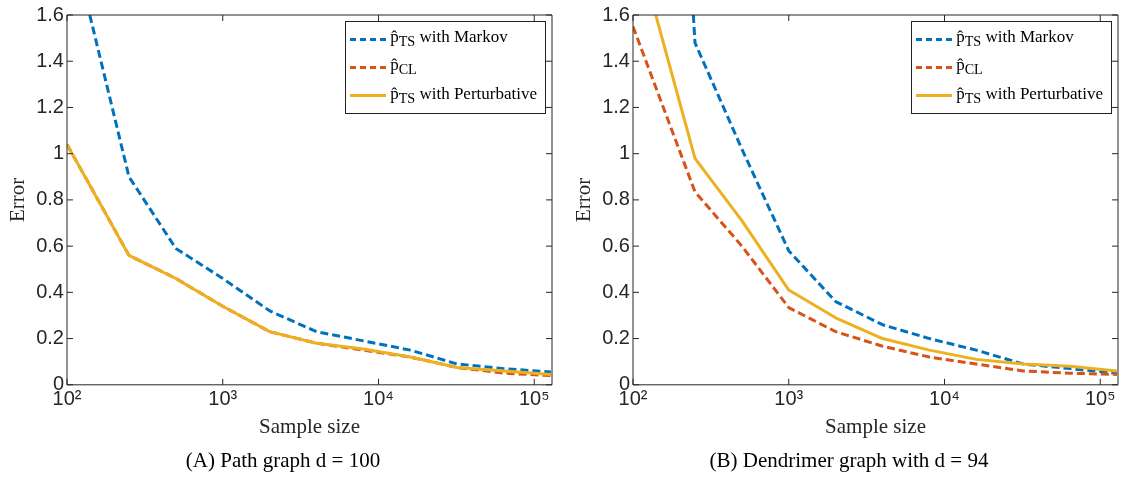  What do you see at coordinates (849, 460) in the screenshot?
I see `text: (B) Dendrimer graph with d = 94` at bounding box center [849, 460].